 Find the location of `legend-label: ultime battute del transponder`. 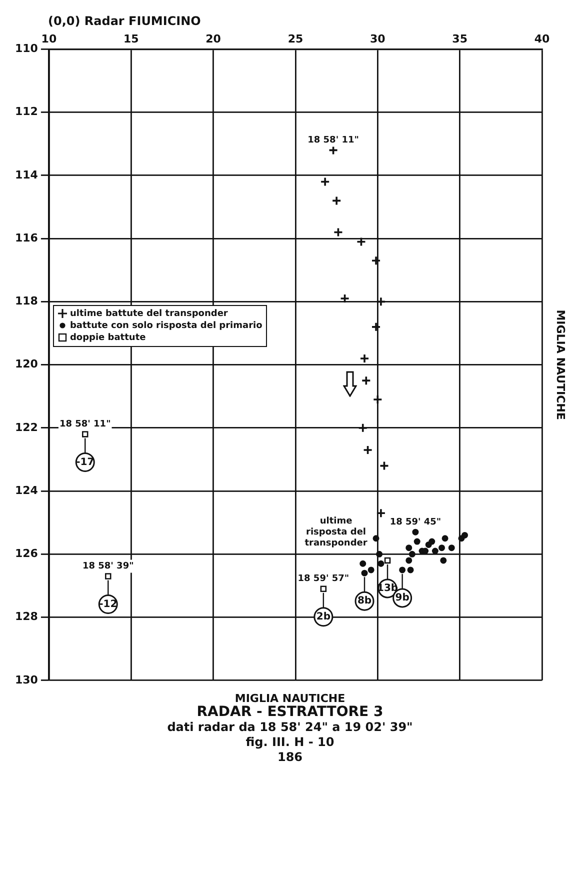

legend-label: ultime battute del transponder is located at coordinates (149, 314).